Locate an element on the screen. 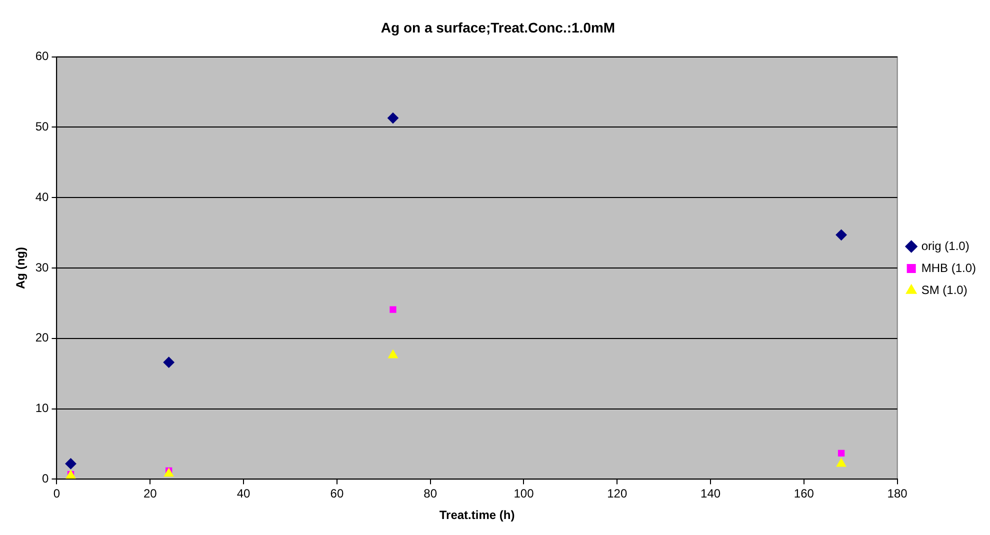 The height and width of the screenshot is (535, 990). y-tick-label: 30 is located at coordinates (42, 267).